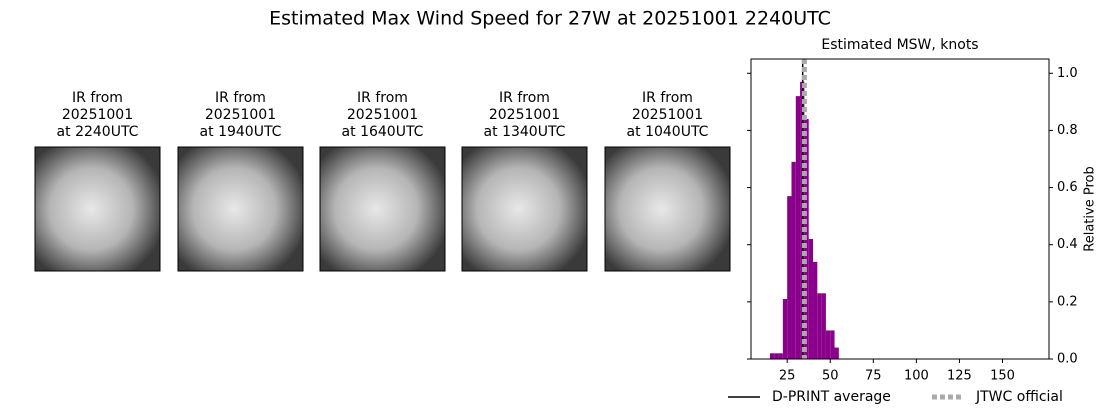 The width and height of the screenshot is (1100, 409). Describe the element at coordinates (1067, 244) in the screenshot. I see `y-tick-label: 0.4` at that location.